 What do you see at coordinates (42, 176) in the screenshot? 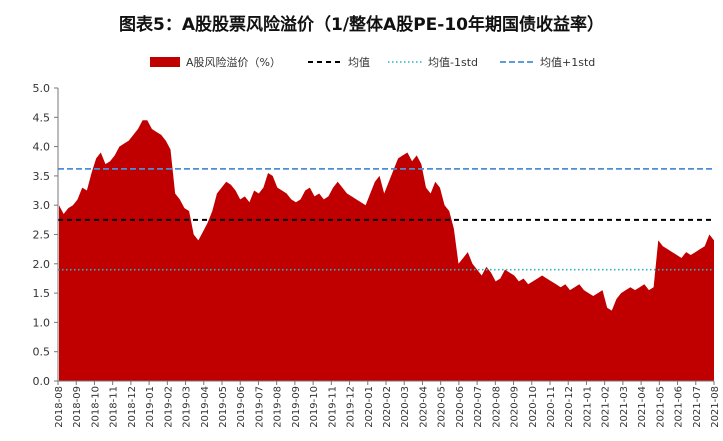
I see `y-tick-label: 3.5` at bounding box center [42, 176].